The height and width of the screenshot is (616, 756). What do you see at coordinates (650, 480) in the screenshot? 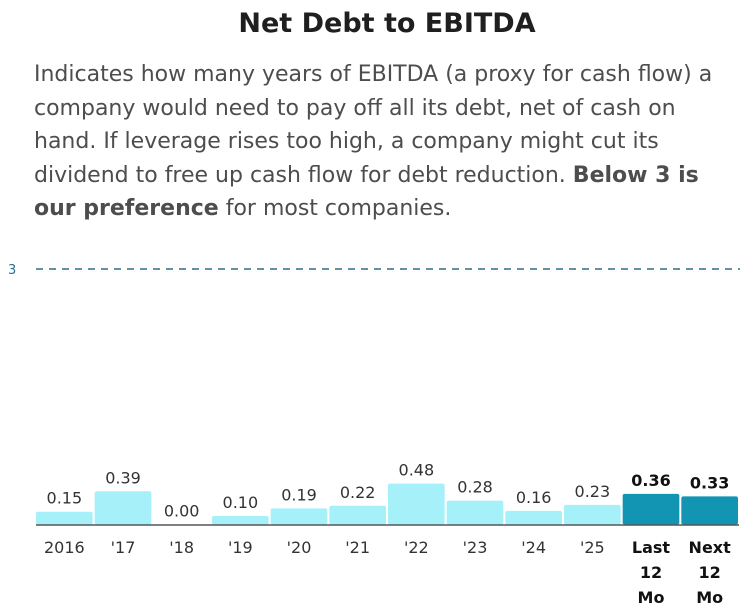
I see `data-label: 0.36` at bounding box center [650, 480].